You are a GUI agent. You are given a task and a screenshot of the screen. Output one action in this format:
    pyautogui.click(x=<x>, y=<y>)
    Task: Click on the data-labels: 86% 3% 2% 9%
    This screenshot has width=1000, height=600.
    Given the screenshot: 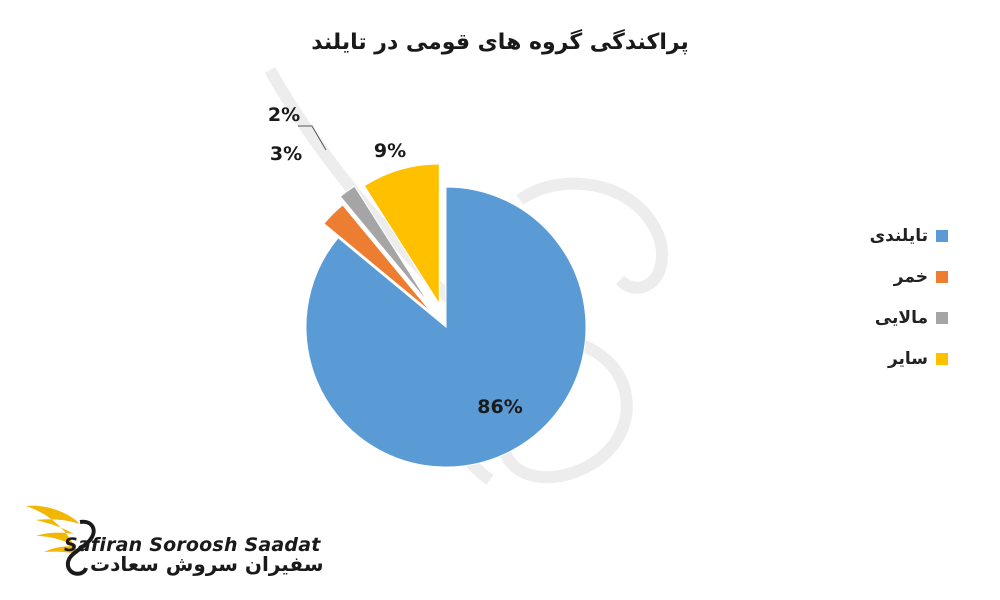 What is the action you would take?
    pyautogui.click(x=395, y=261)
    